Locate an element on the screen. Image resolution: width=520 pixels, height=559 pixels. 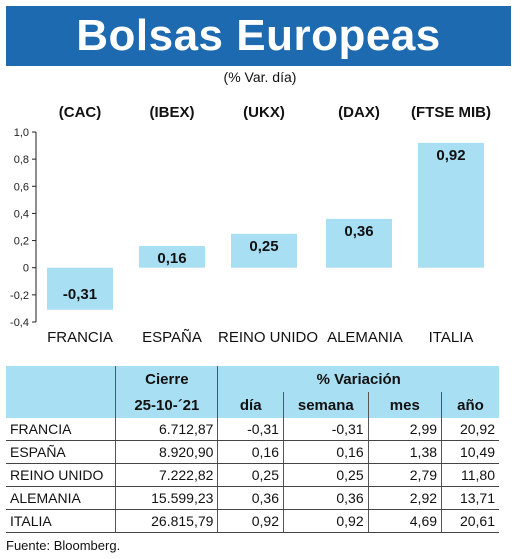
index-label-ukx: (UKX) is located at coordinates (264, 112).